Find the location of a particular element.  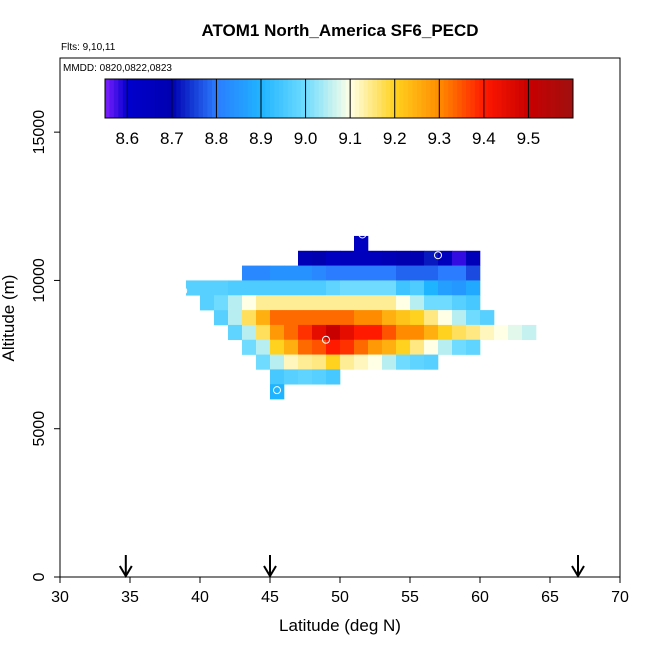

x-tick-label: 70 is located at coordinates (620, 597).